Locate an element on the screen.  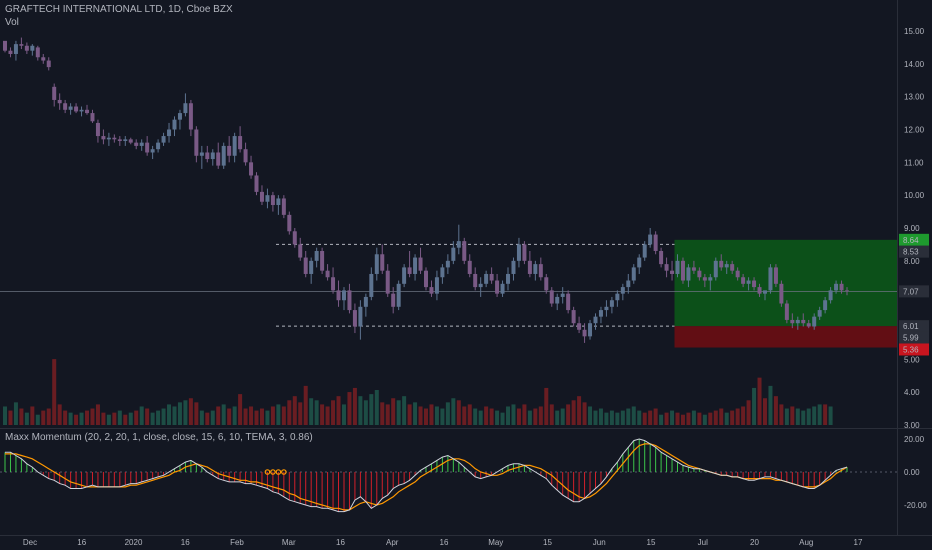
price-tick-label: 14.00 is located at coordinates (914, 64).